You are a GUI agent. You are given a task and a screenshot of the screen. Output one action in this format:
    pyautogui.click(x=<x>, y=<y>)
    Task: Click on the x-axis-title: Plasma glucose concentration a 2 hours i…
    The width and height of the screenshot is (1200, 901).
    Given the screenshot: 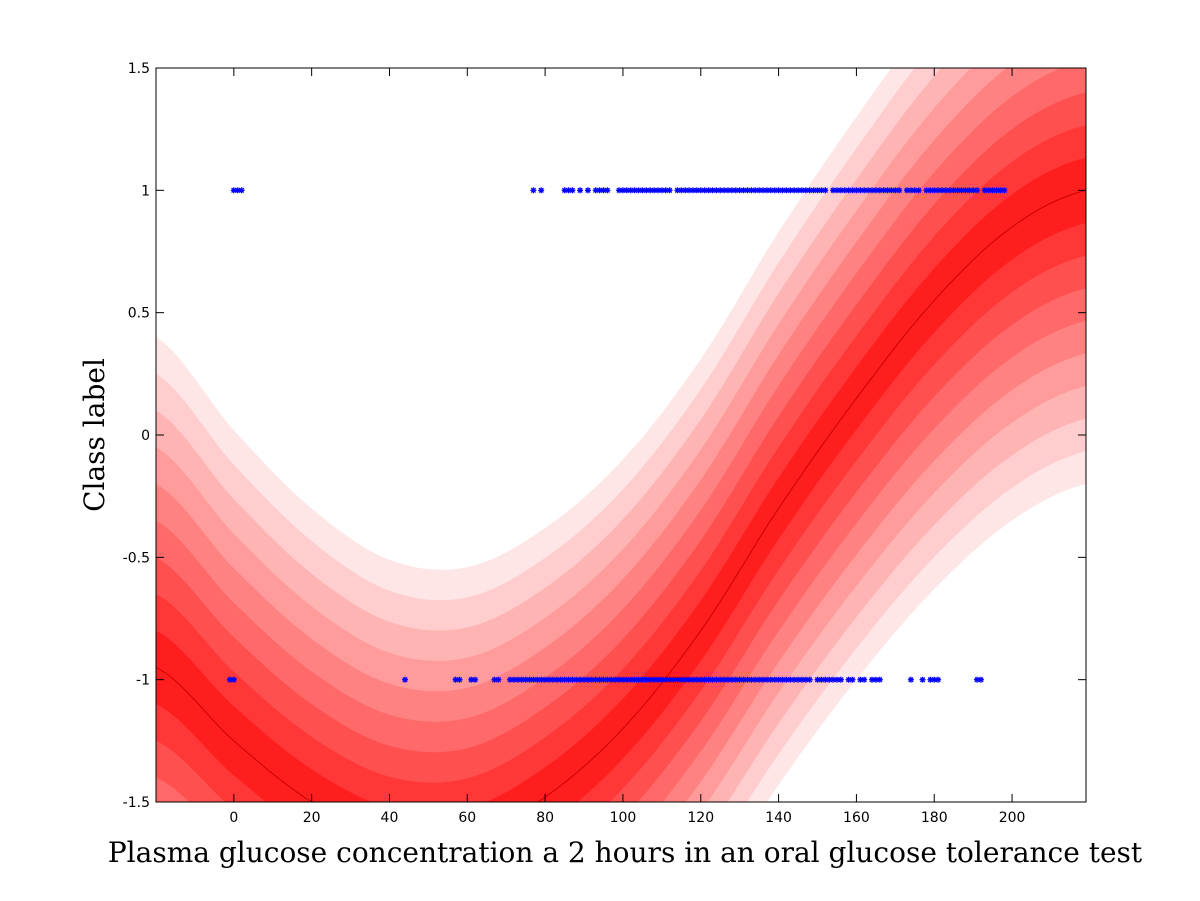 What is the action you would take?
    pyautogui.click(x=625, y=852)
    